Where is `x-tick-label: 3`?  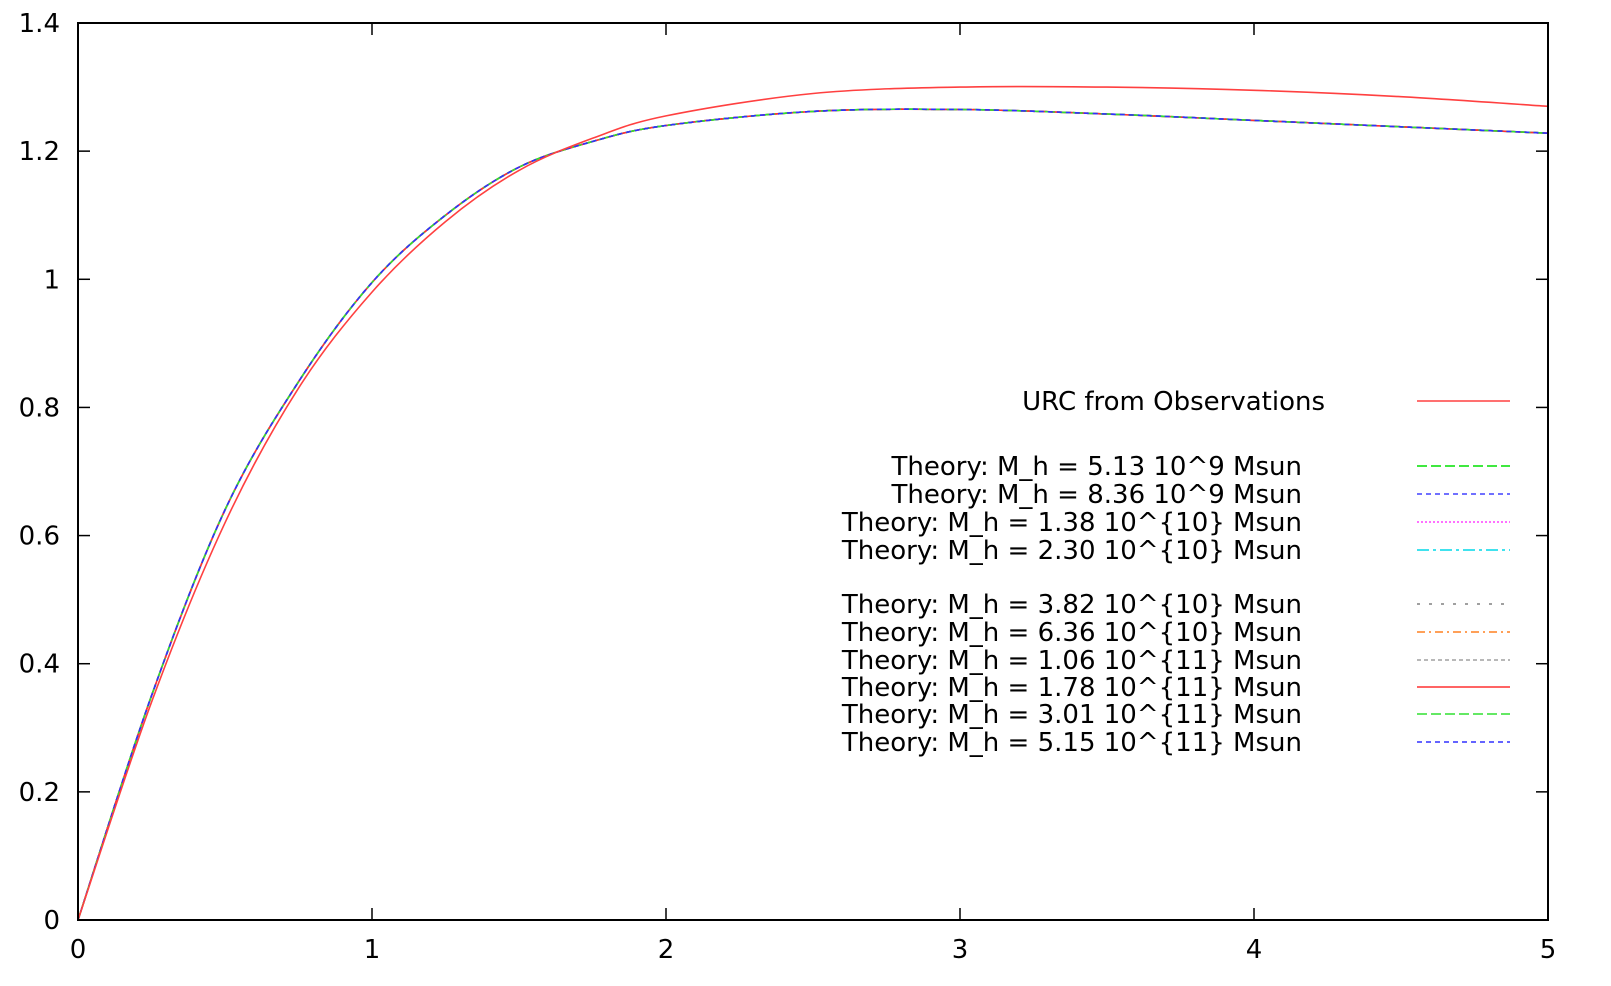
x-tick-label: 3 is located at coordinates (960, 950).